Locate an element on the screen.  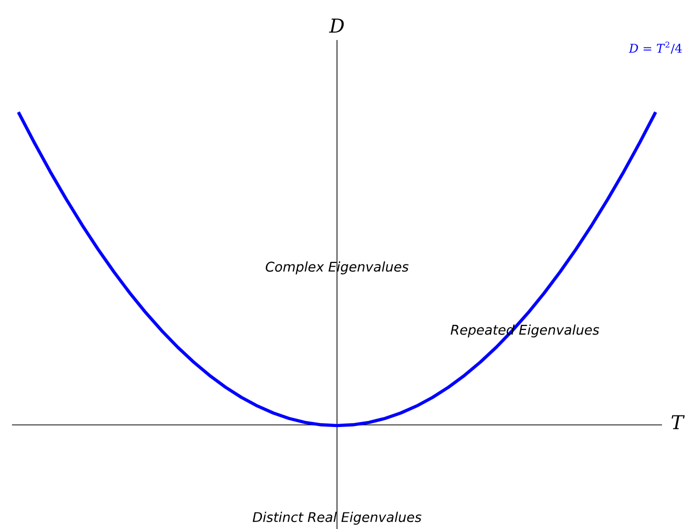
text: D = T$^{2}$/4 is located at coordinates (655, 47).